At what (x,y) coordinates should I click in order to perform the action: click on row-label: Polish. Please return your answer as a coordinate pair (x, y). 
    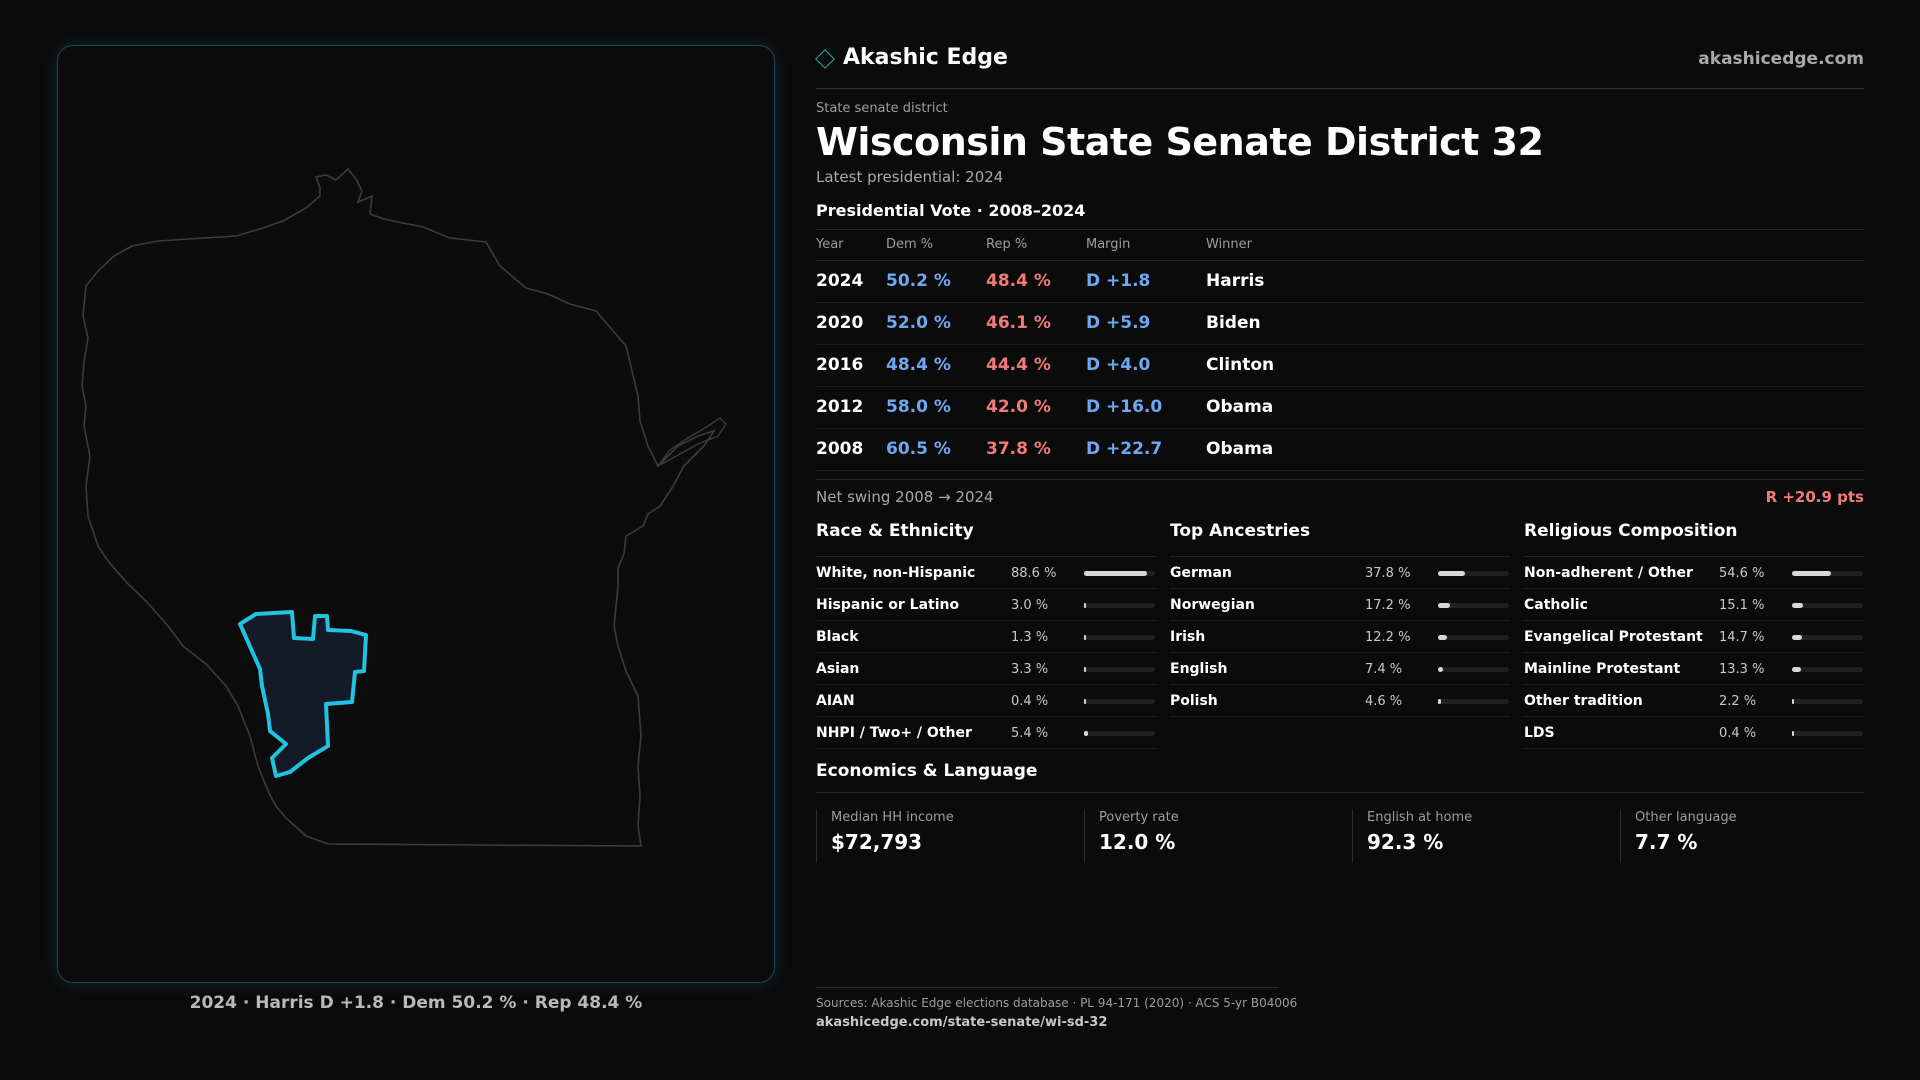
    Looking at the image, I should click on (1194, 700).